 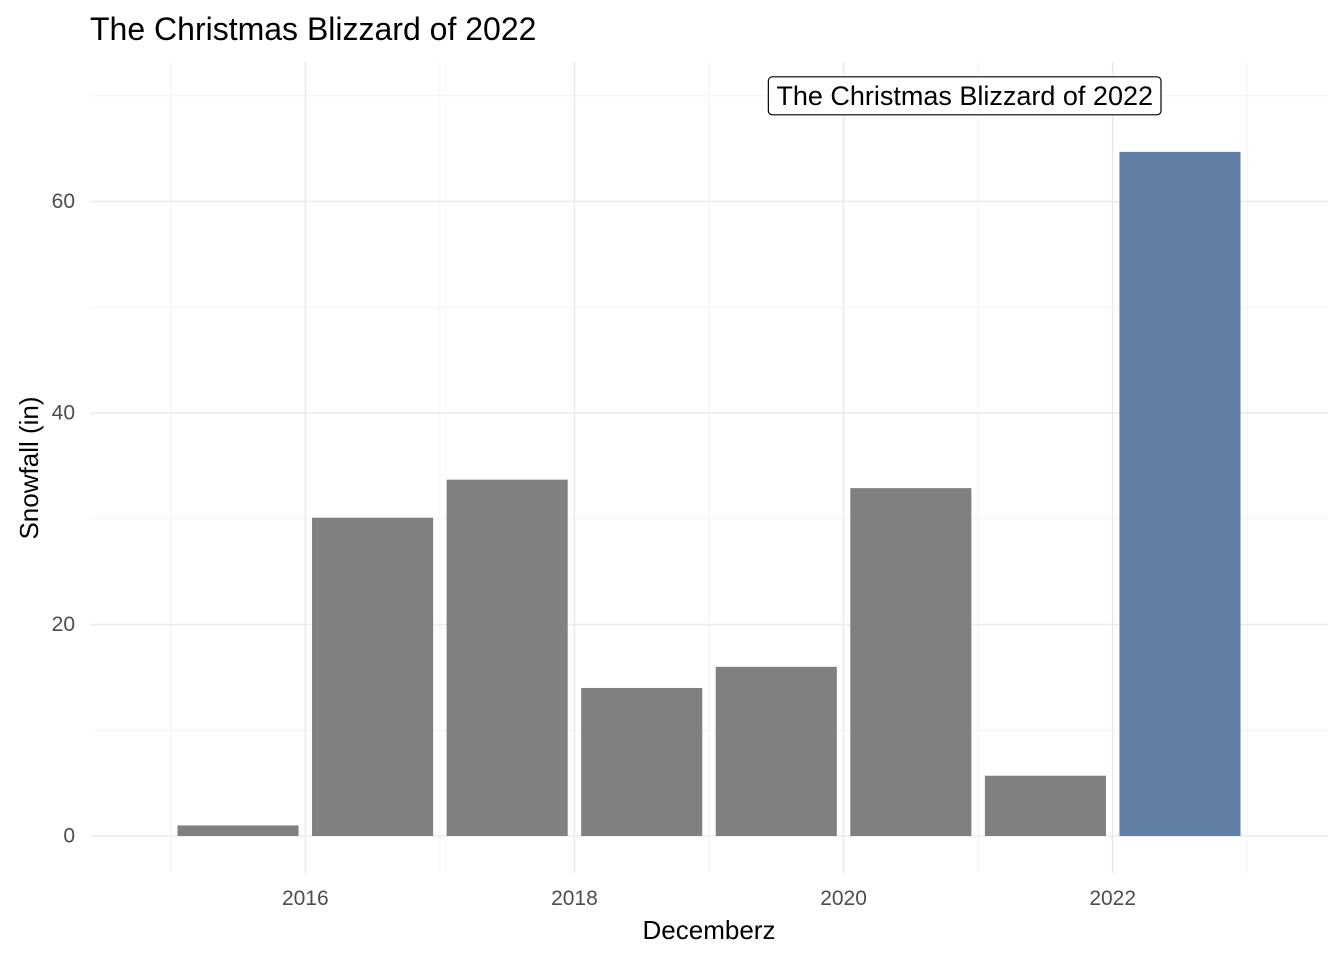 I want to click on annotation-text: The Christmas Blizzard of 2022, so click(x=964, y=96).